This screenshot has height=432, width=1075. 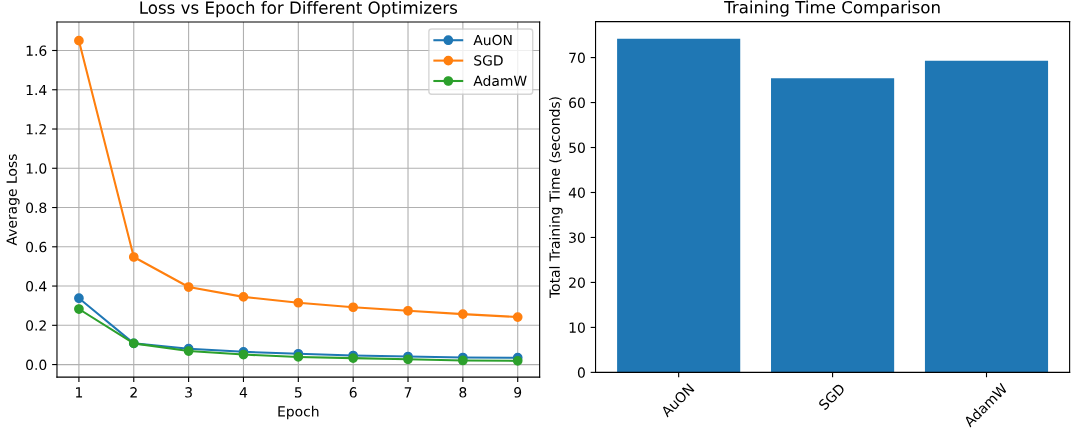 I want to click on y-tick-label: 1.4, so click(x=36, y=90).